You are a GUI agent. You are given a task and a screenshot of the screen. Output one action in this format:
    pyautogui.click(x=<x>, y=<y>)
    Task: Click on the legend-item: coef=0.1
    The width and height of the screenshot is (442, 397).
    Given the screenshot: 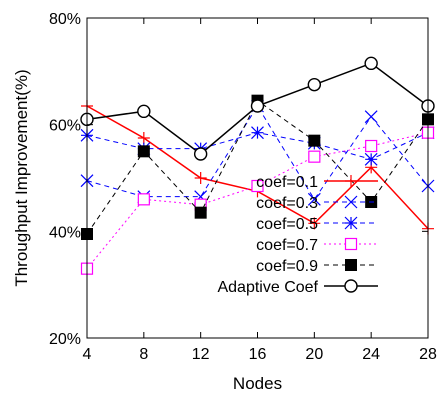 What is the action you would take?
    pyautogui.click(x=317, y=182)
    